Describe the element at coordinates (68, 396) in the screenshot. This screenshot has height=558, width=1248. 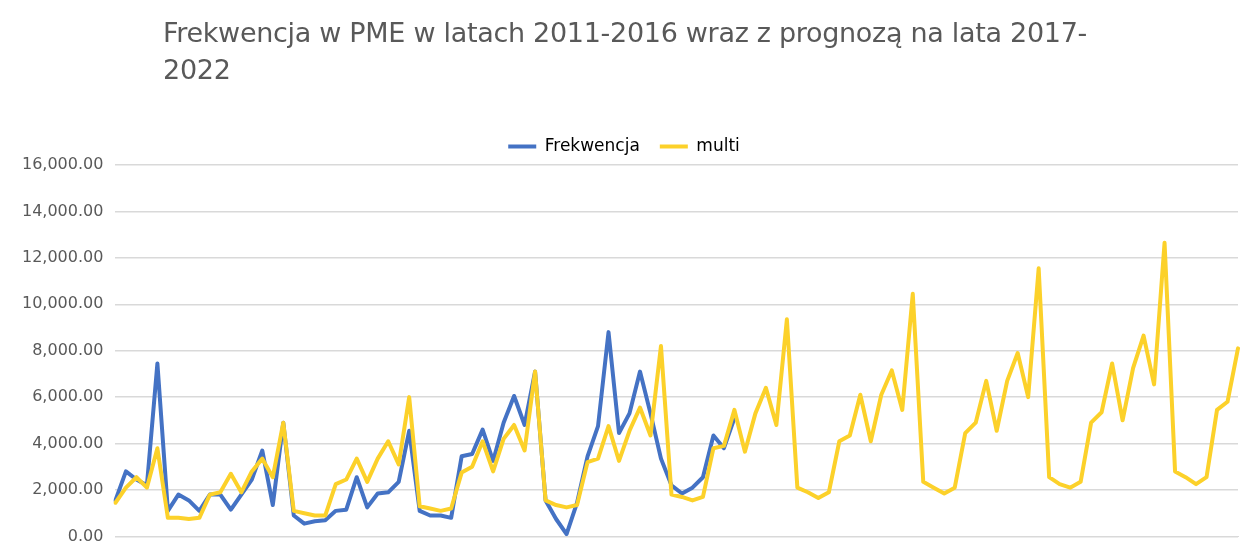
I see `y-tick-label: 6,000.00` at that location.